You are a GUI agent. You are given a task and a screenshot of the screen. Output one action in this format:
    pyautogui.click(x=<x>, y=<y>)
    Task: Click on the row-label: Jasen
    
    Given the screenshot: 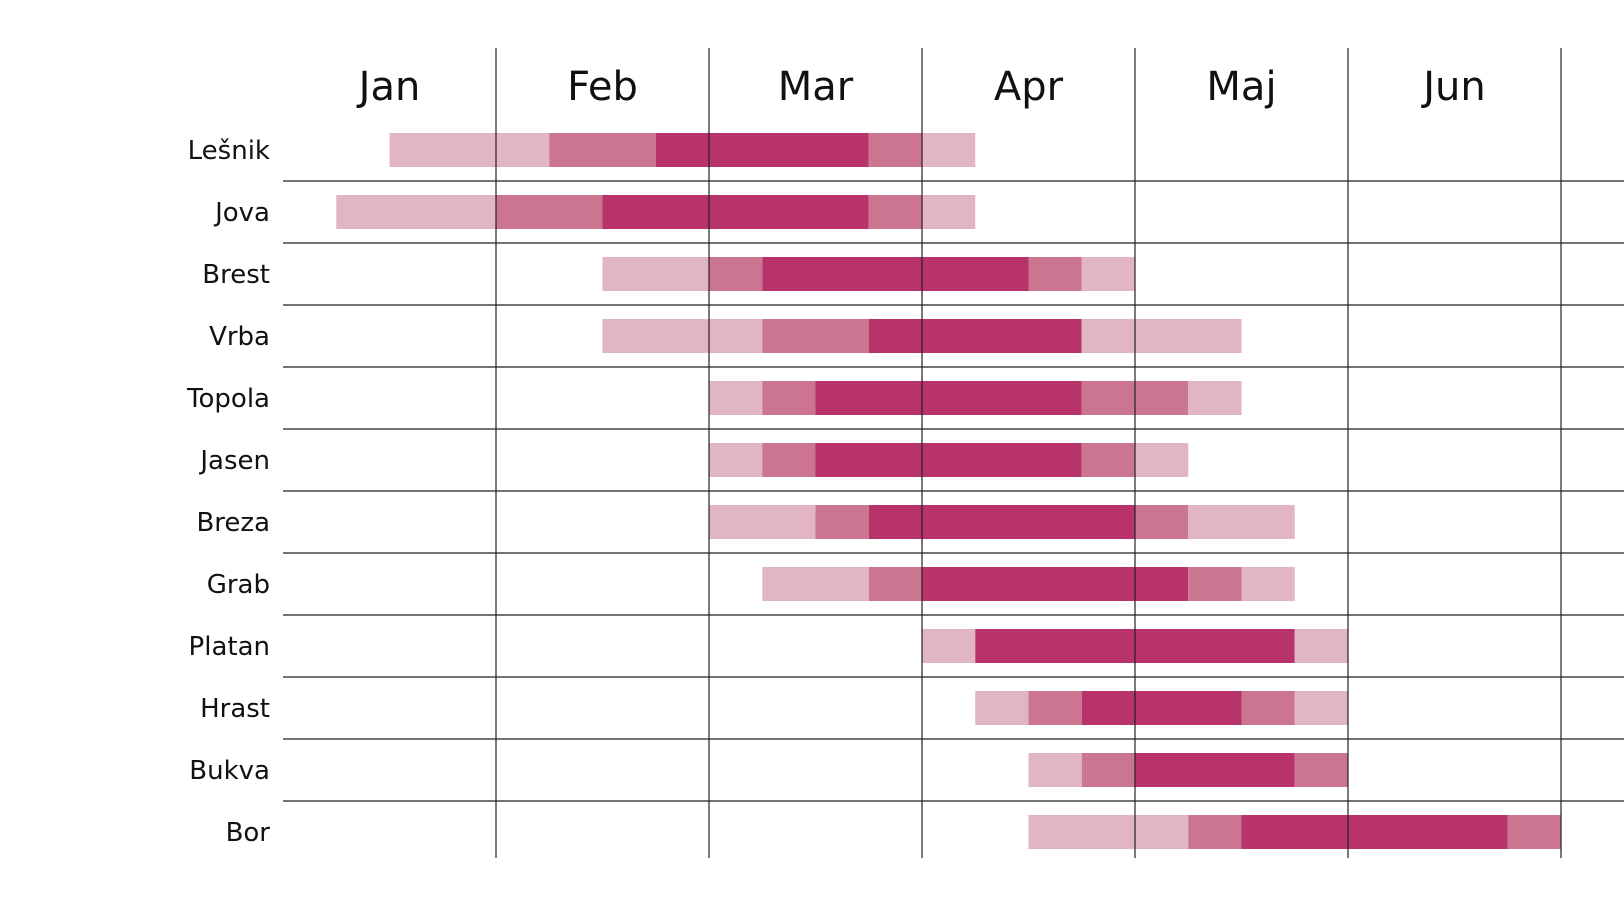 What is the action you would take?
    pyautogui.click(x=234, y=461)
    